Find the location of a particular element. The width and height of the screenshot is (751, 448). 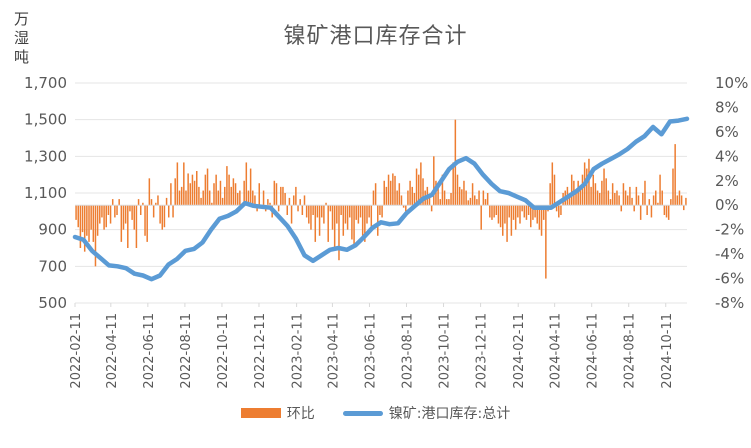

right-tick-label: -6% is located at coordinates (729, 279).